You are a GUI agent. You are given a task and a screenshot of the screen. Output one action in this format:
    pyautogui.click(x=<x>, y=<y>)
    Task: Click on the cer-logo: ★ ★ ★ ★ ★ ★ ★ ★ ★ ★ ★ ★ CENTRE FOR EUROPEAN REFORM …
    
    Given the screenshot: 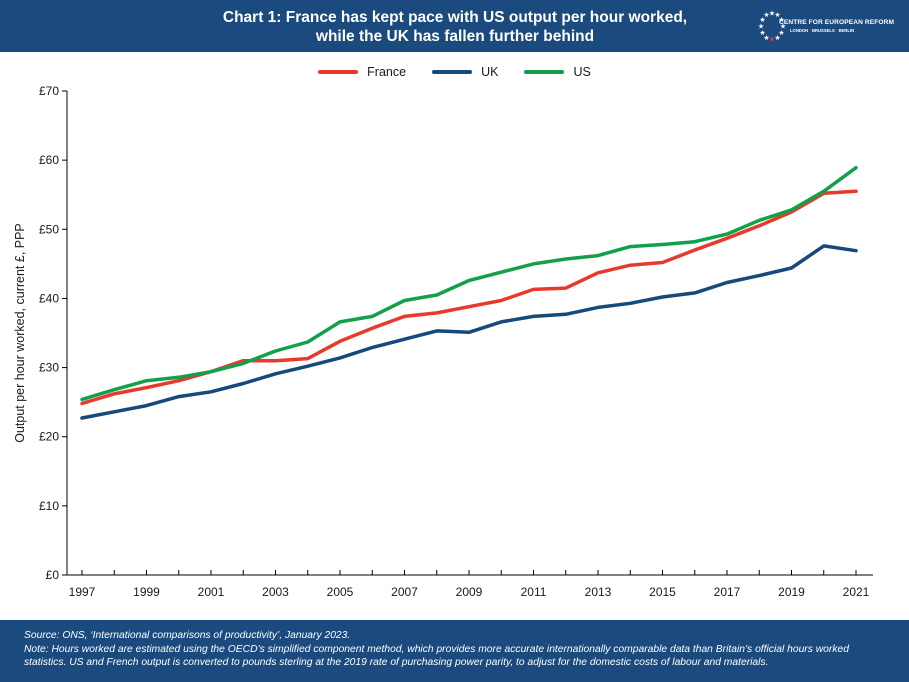 What is the action you would take?
    pyautogui.click(x=825, y=26)
    